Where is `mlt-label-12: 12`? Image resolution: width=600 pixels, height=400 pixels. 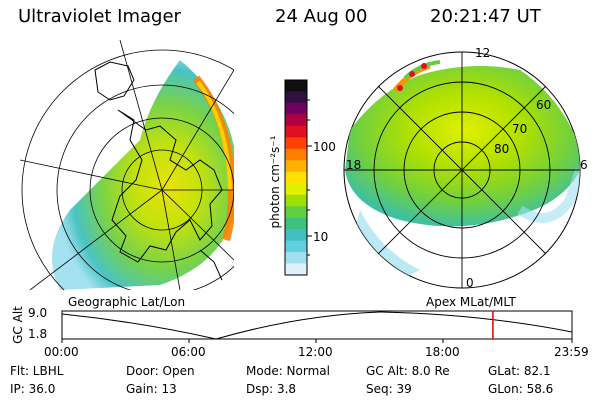 mlt-label-12: 12 is located at coordinates (483, 53).